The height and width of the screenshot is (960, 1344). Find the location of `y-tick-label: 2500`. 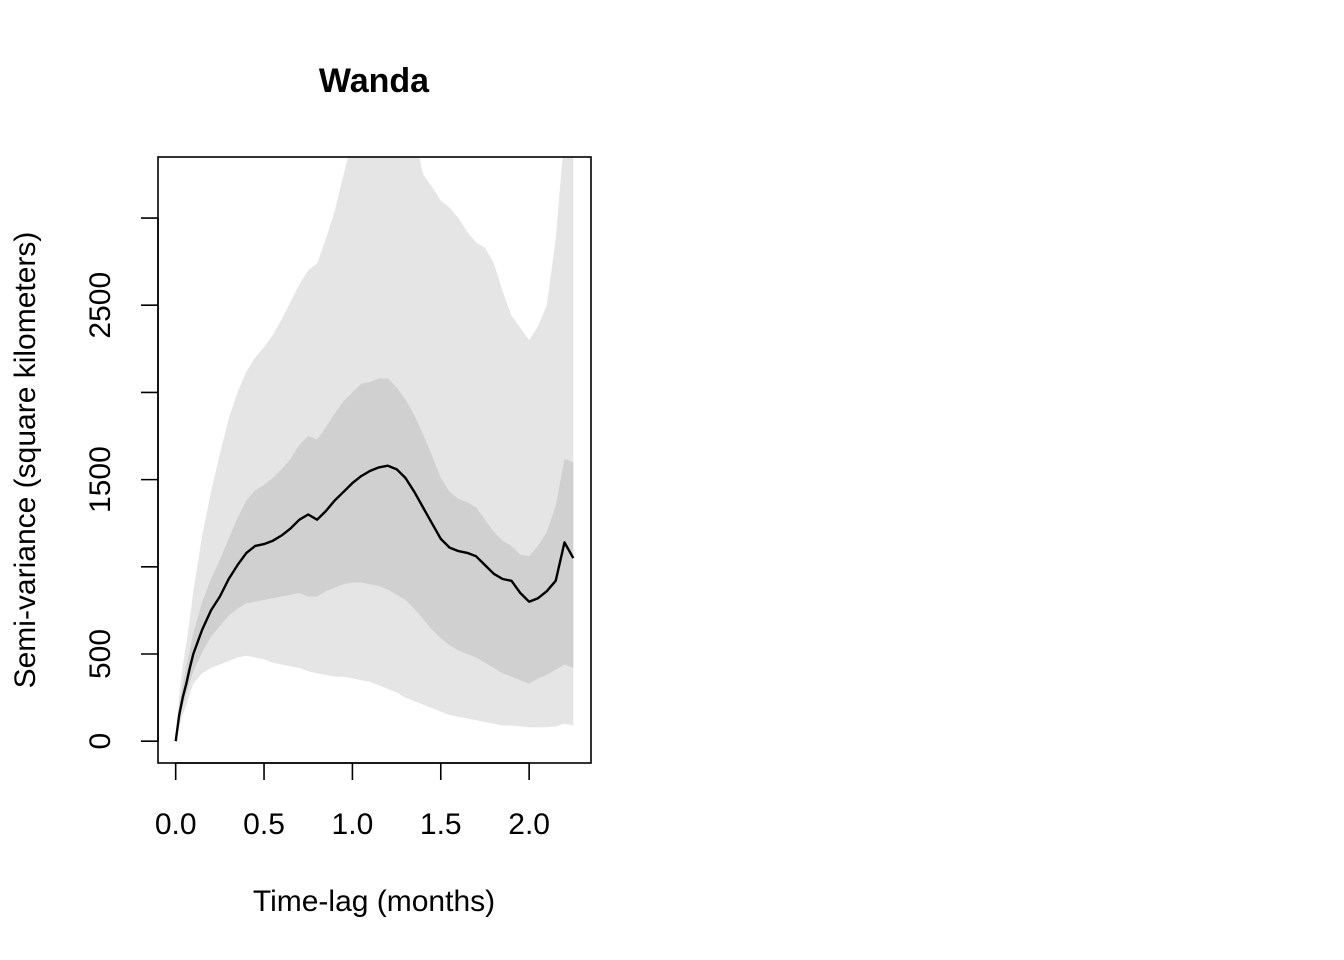

y-tick-label: 2500 is located at coordinates (100, 305).